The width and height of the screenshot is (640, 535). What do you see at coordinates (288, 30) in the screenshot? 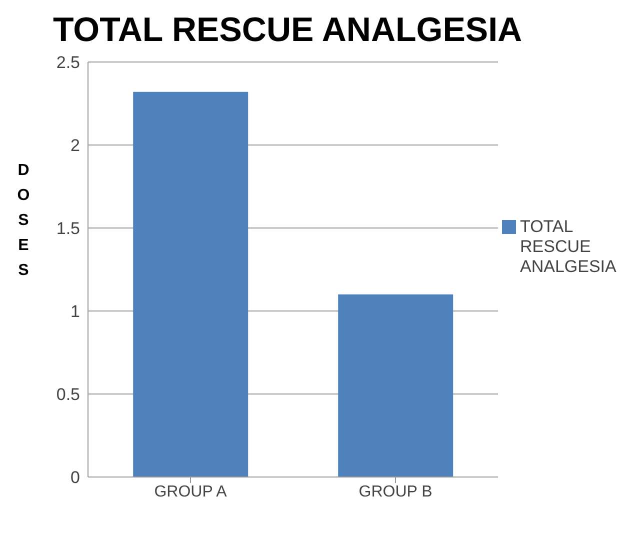
I see `chart-title: TOTAL RESCUE ANALGESIA` at bounding box center [288, 30].